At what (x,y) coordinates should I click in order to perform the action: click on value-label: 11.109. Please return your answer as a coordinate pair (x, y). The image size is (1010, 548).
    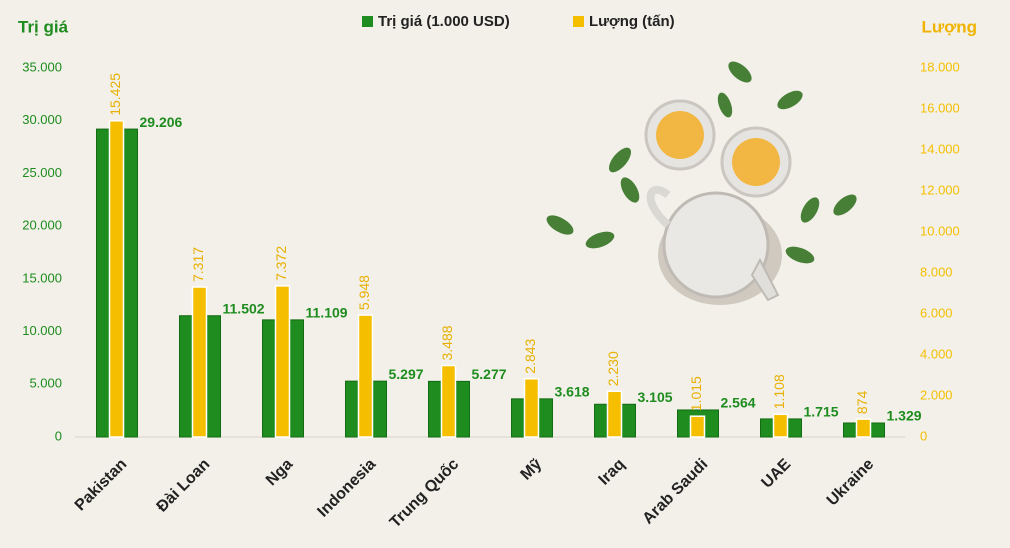
    Looking at the image, I should click on (327, 313).